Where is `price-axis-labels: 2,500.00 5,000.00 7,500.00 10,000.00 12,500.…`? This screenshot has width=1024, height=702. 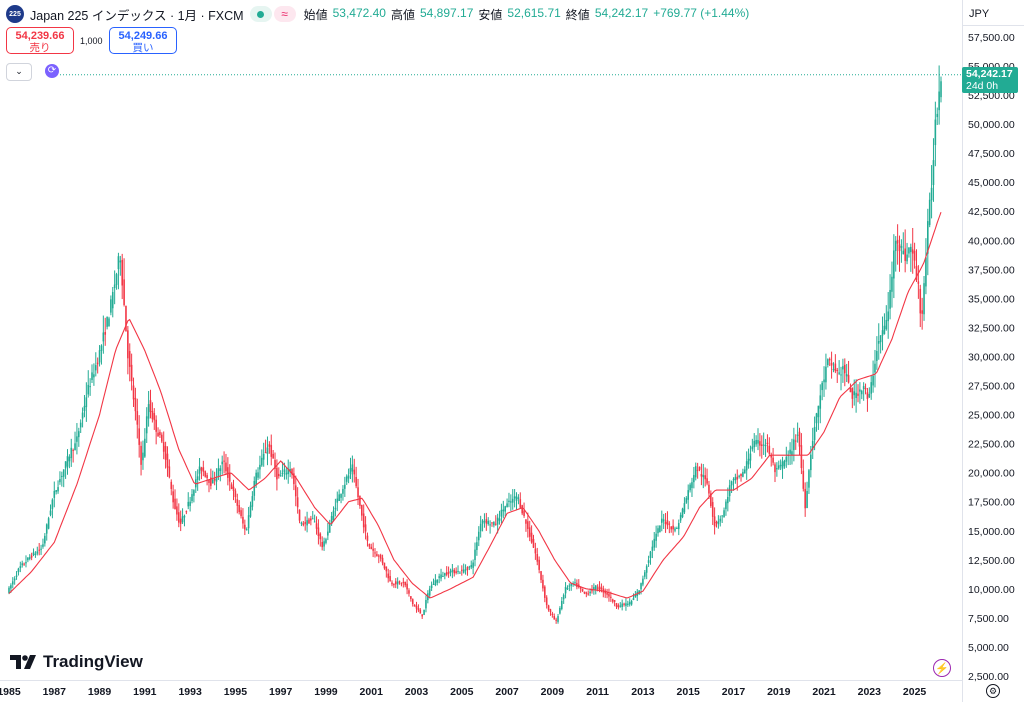 price-axis-labels: 2,500.00 5,000.00 7,500.00 10,000.00 12,500.… is located at coordinates (991, 357).